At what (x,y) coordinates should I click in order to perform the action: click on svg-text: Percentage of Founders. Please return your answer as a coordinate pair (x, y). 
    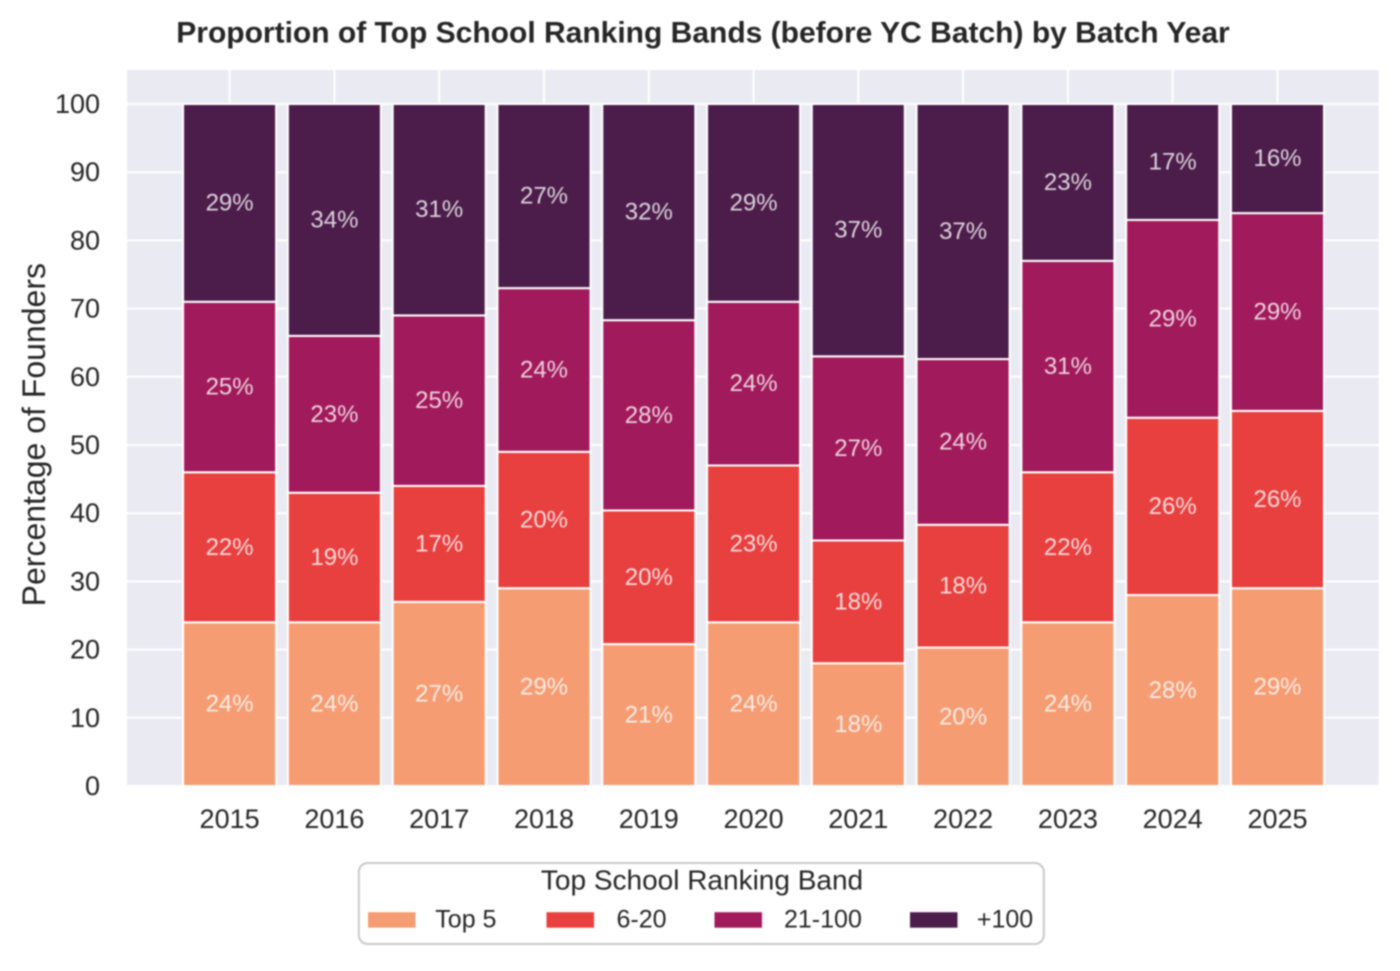
    Looking at the image, I should click on (34, 434).